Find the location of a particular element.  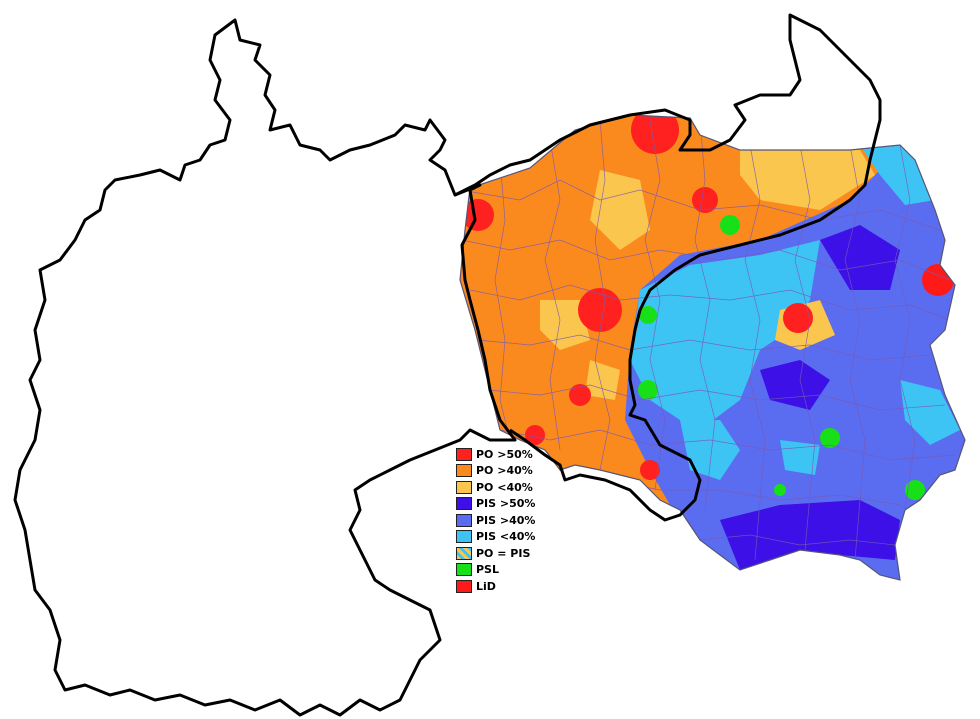

legend-item-po-over-50: PO >50% is located at coordinates (511, 454).